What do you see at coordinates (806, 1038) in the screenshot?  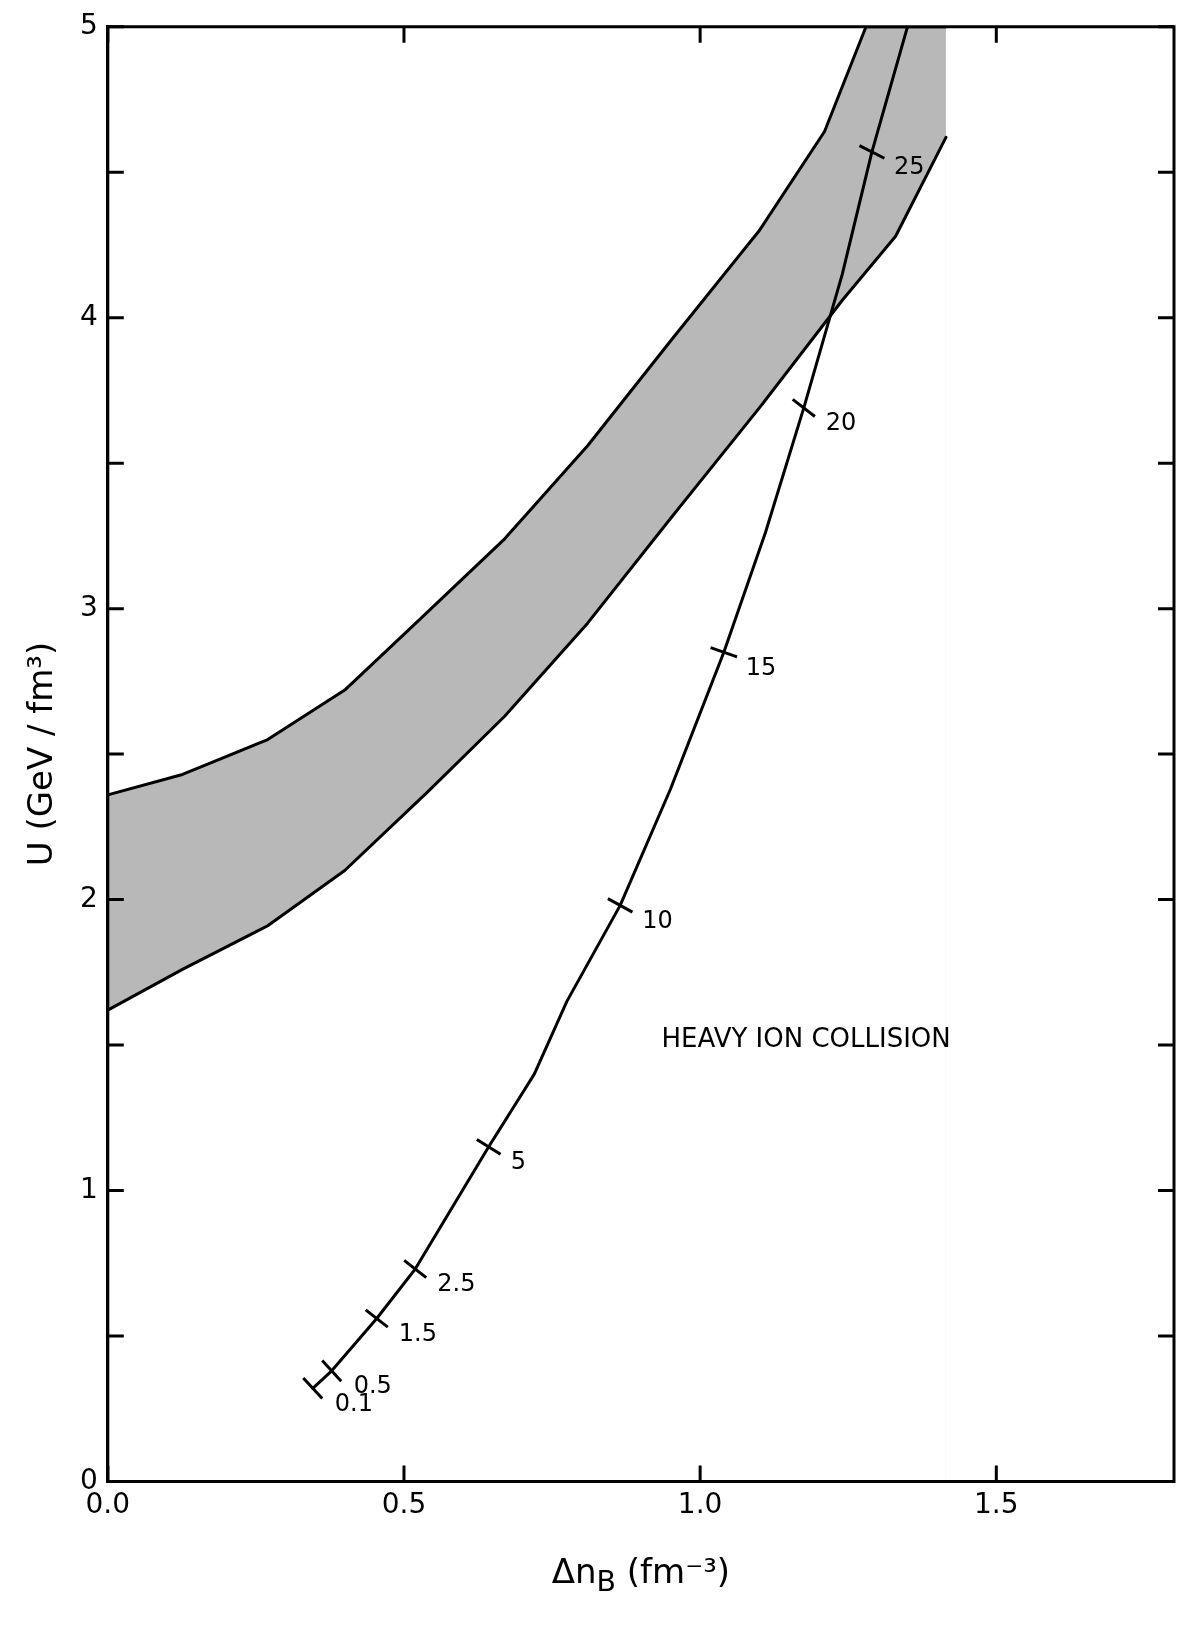 I see `annotation: HEAVY ION COLLISION` at bounding box center [806, 1038].